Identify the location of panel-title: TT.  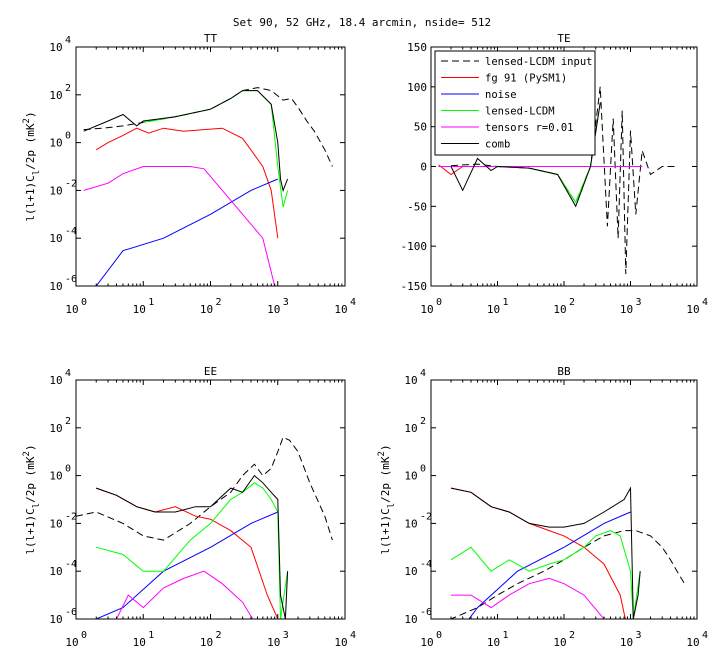
(211, 38).